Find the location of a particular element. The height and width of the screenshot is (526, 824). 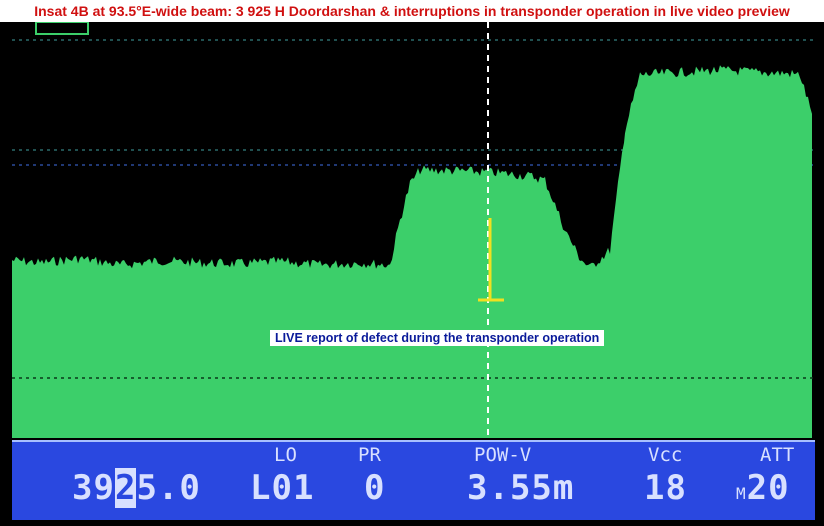

frequency-digits: 39 is located at coordinates (93, 488).